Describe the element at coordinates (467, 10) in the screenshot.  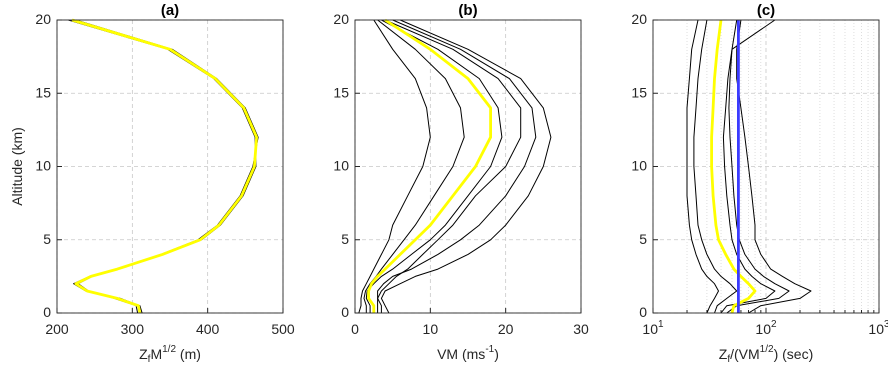
I see `panel-title: (b)` at that location.